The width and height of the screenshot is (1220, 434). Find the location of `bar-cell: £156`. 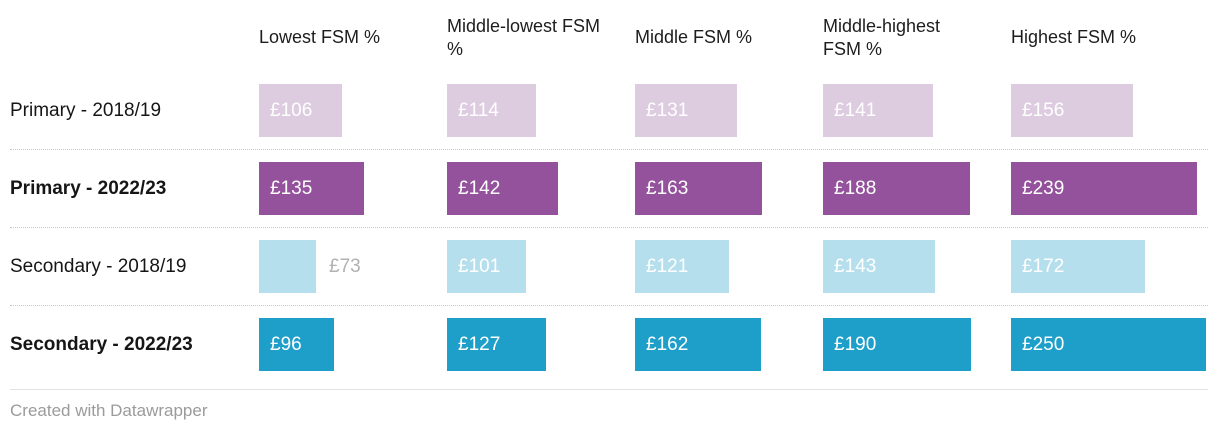

bar-cell: £156 is located at coordinates (1105, 110).